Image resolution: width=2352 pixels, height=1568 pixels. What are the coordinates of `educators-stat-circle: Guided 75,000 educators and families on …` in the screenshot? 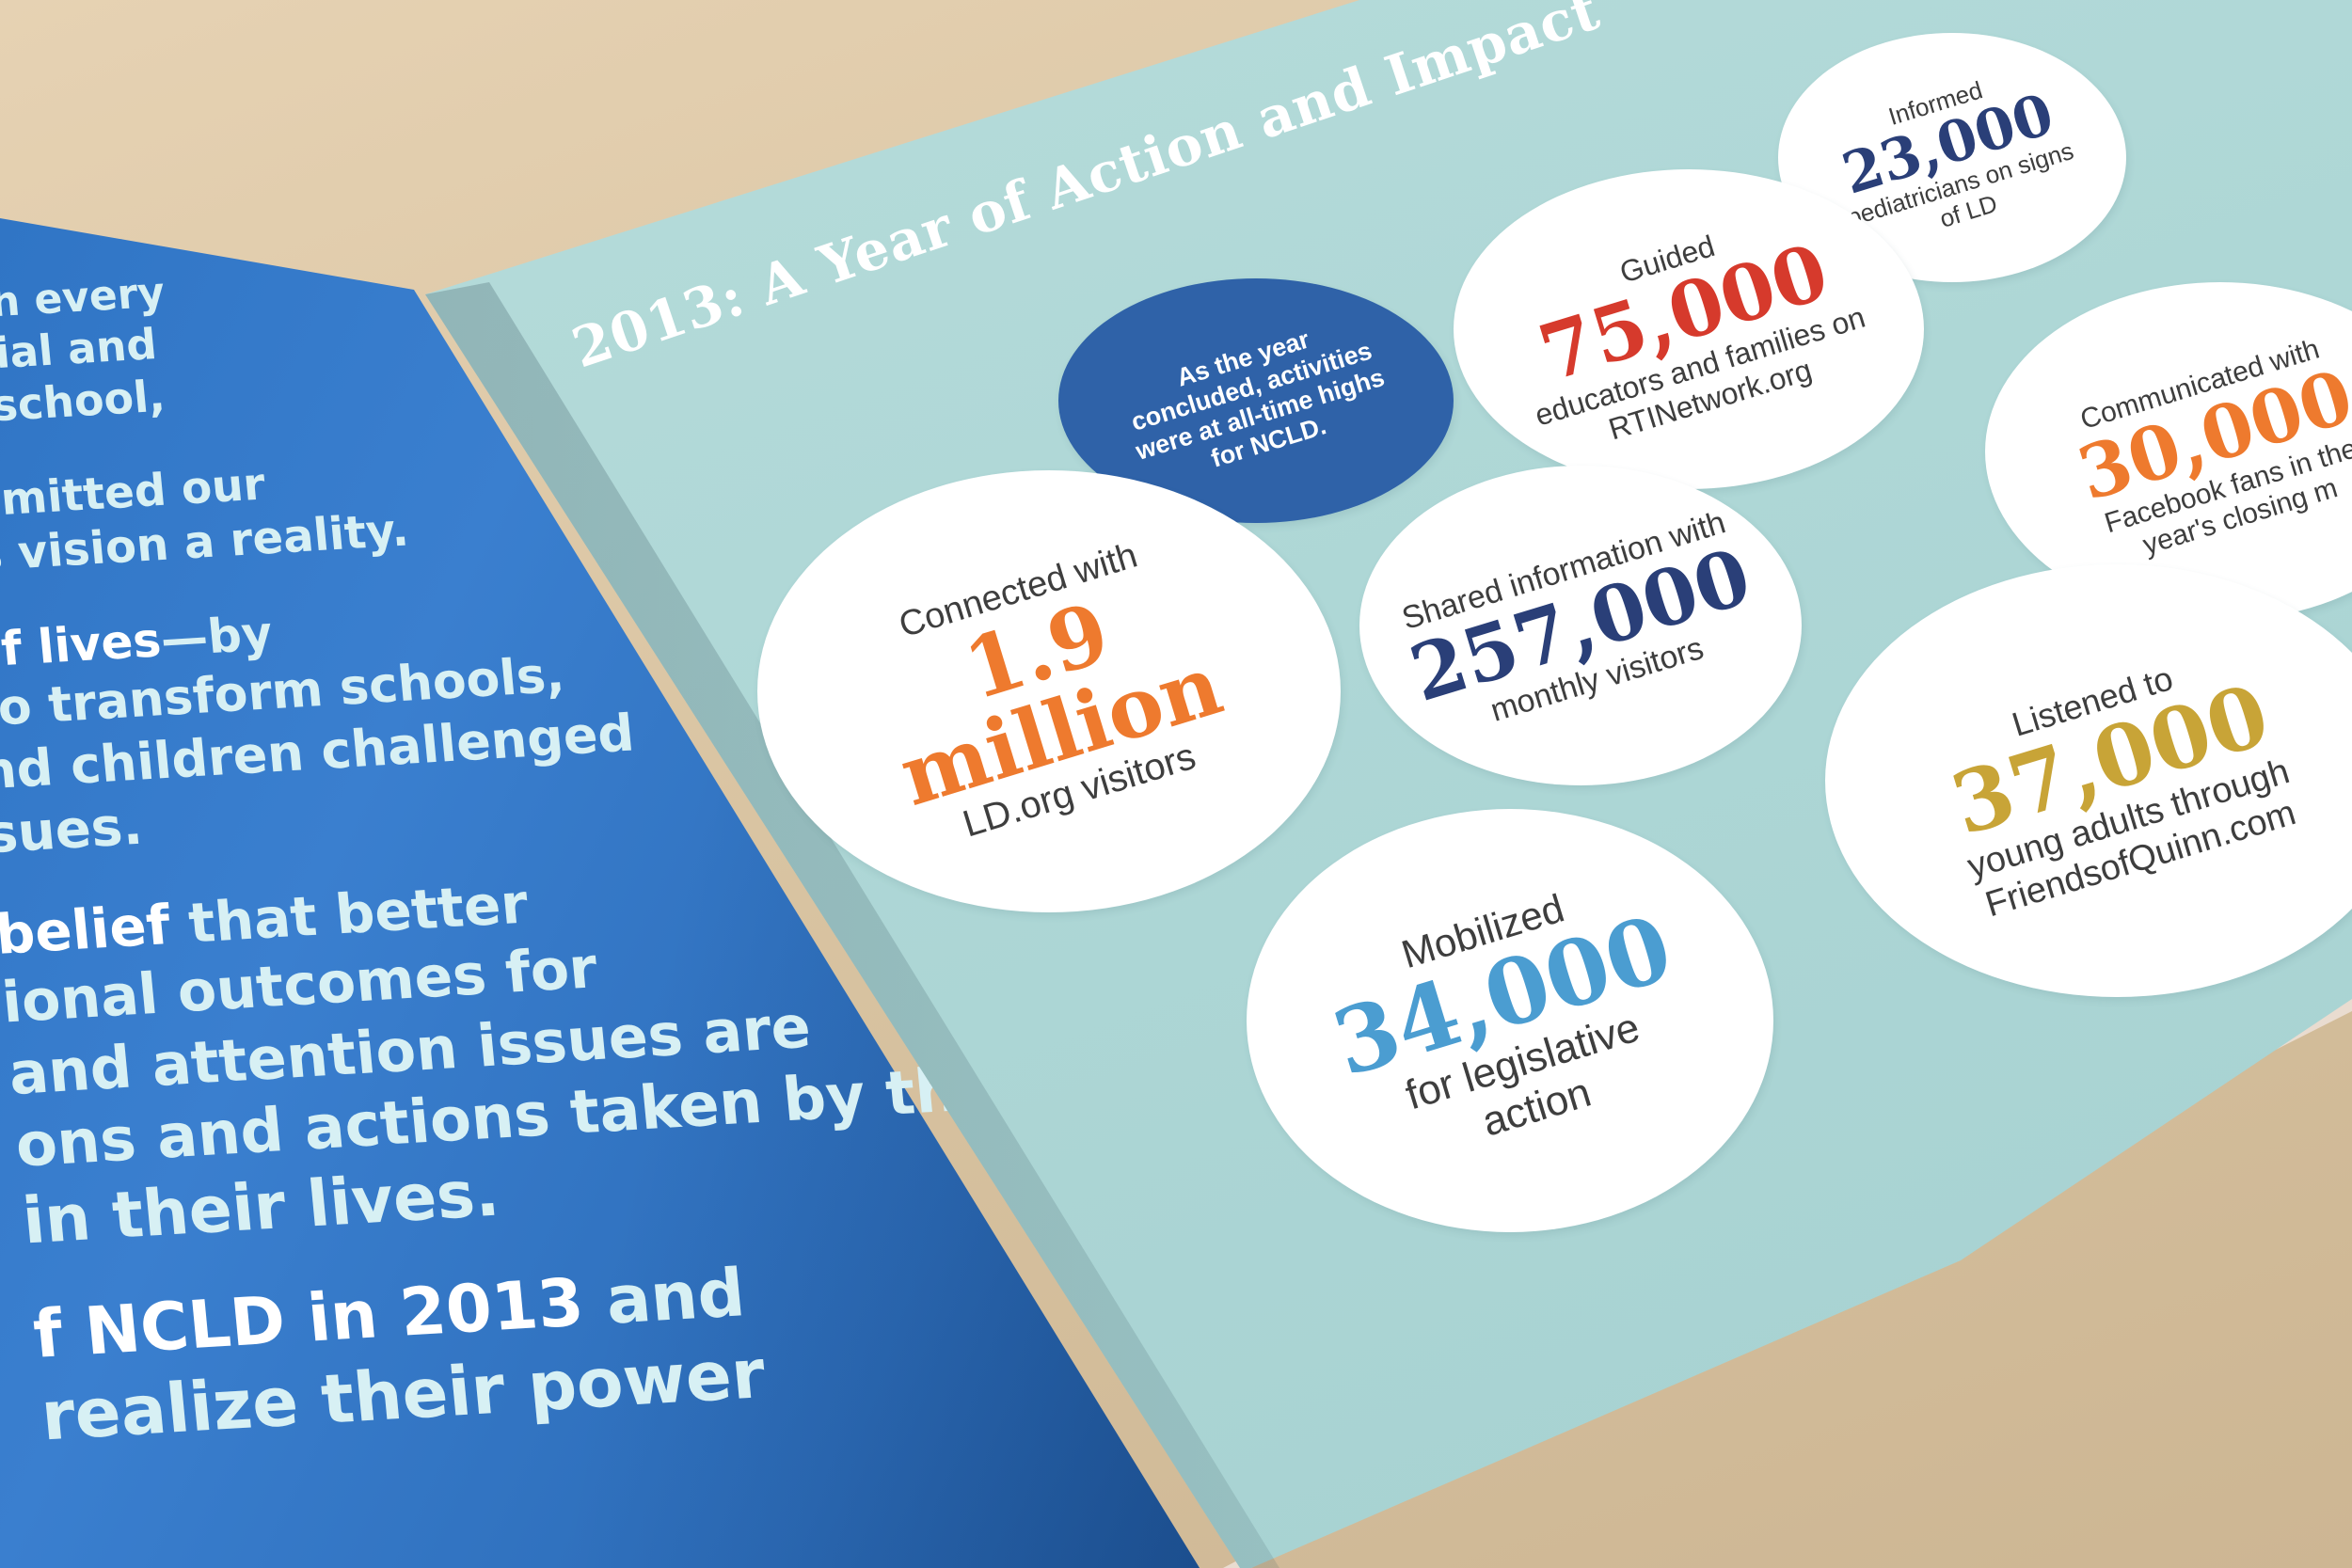 It's located at (1689, 329).